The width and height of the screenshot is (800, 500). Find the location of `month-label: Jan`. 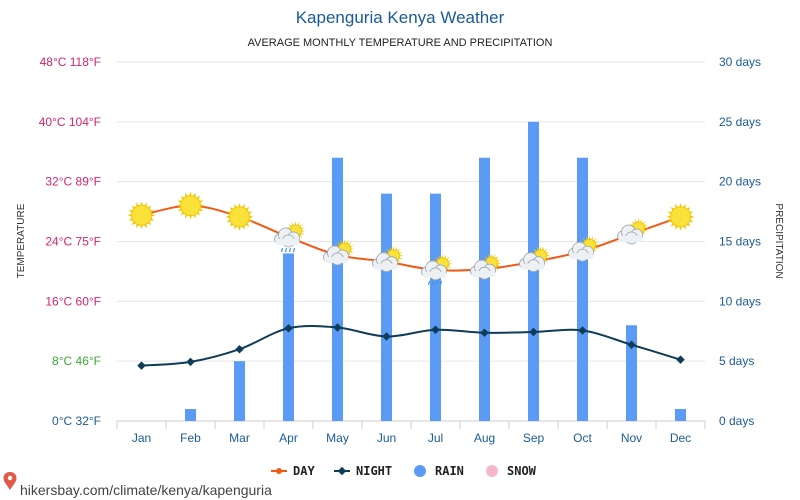

month-label: Jan is located at coordinates (141, 438).